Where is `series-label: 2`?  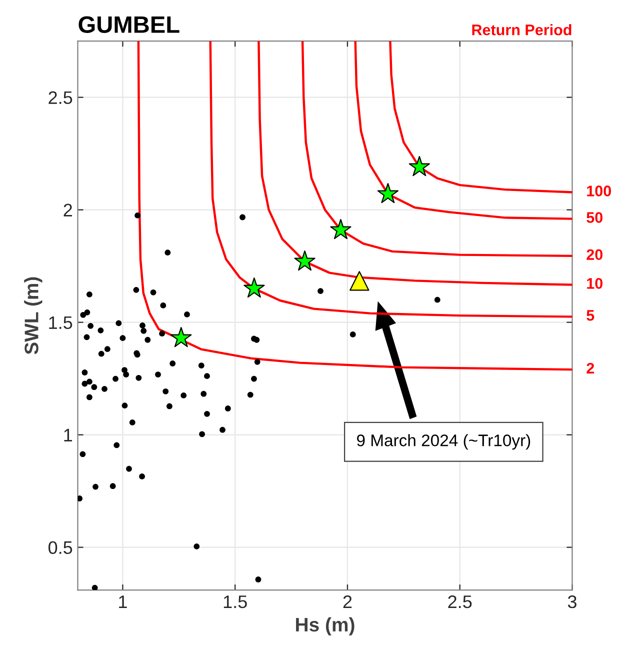
series-label: 2 is located at coordinates (590, 368).